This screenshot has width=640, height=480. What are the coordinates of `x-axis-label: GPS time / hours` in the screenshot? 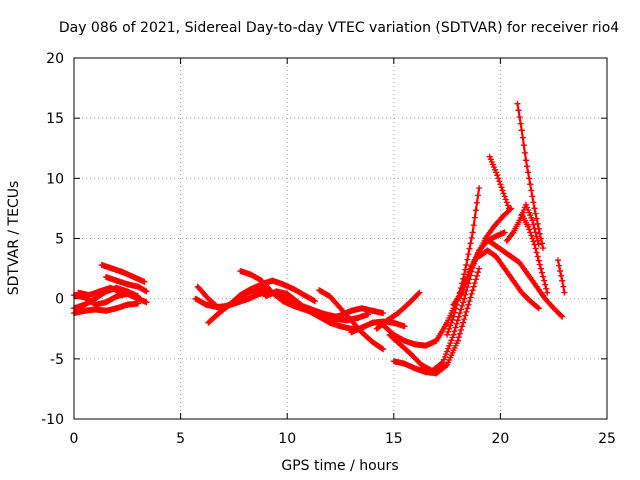 It's located at (339, 466).